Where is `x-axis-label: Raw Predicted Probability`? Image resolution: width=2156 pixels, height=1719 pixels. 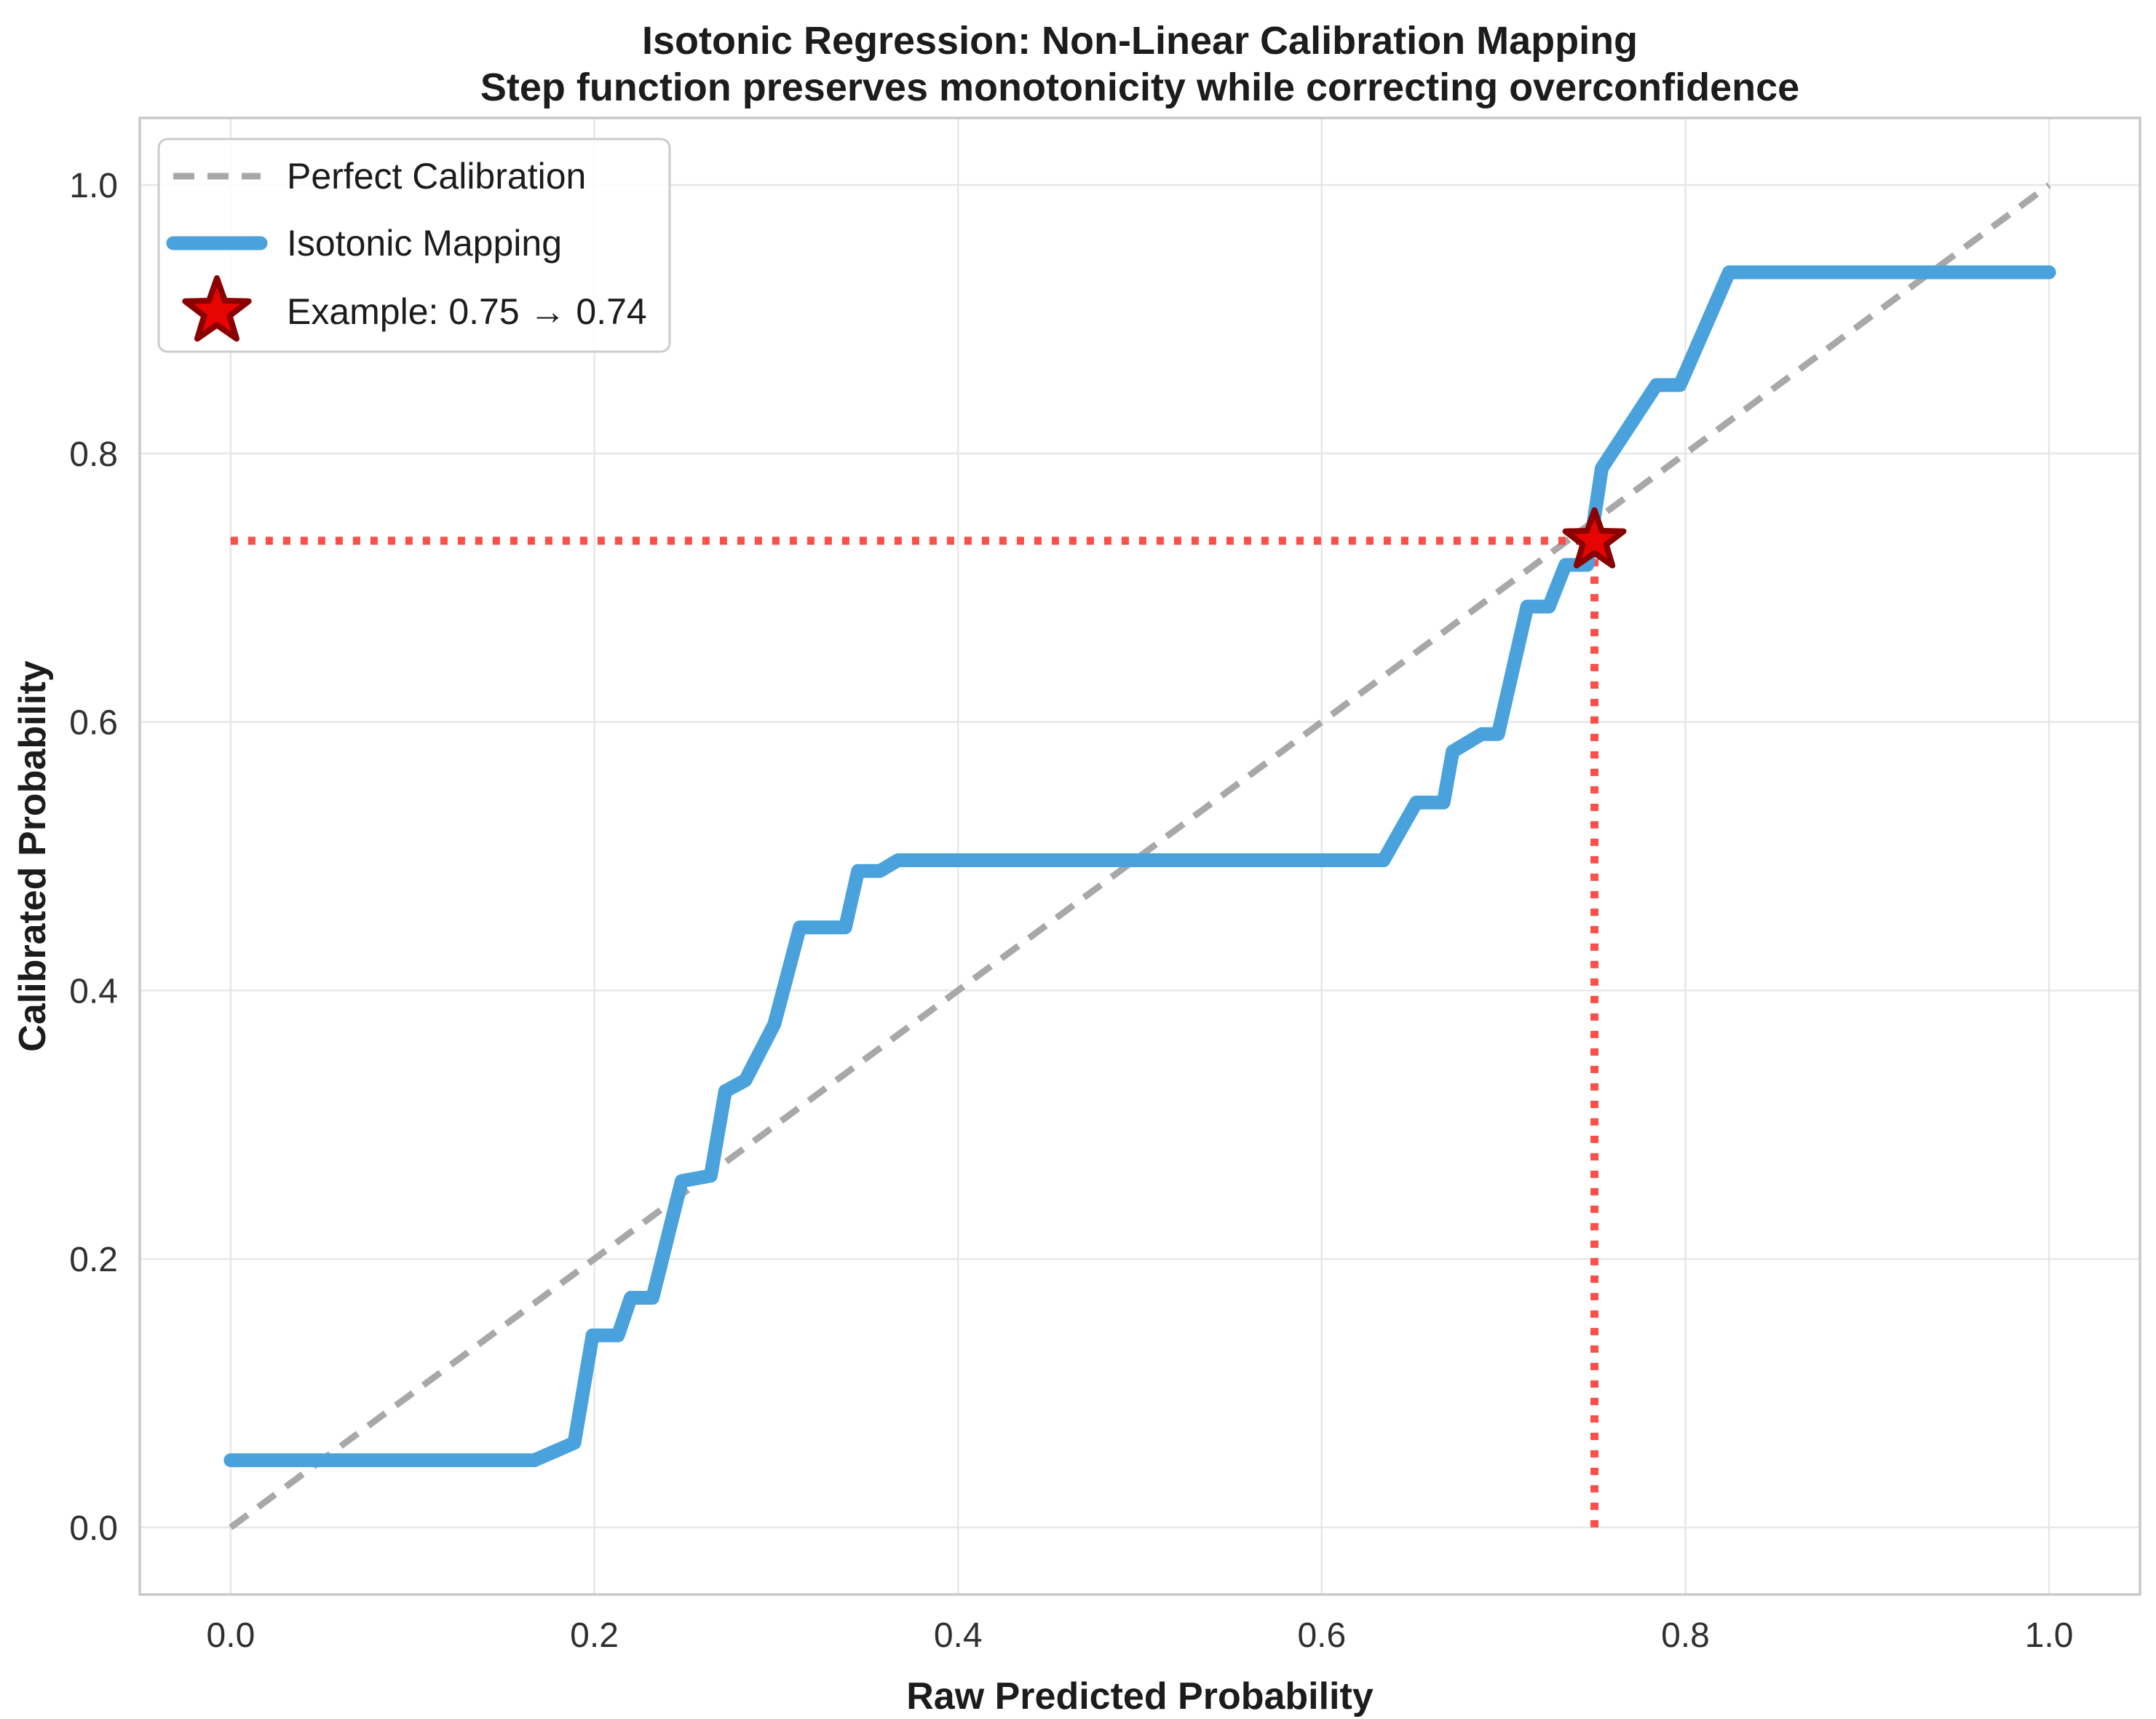
x-axis-label: Raw Predicted Probability is located at coordinates (1140, 1697).